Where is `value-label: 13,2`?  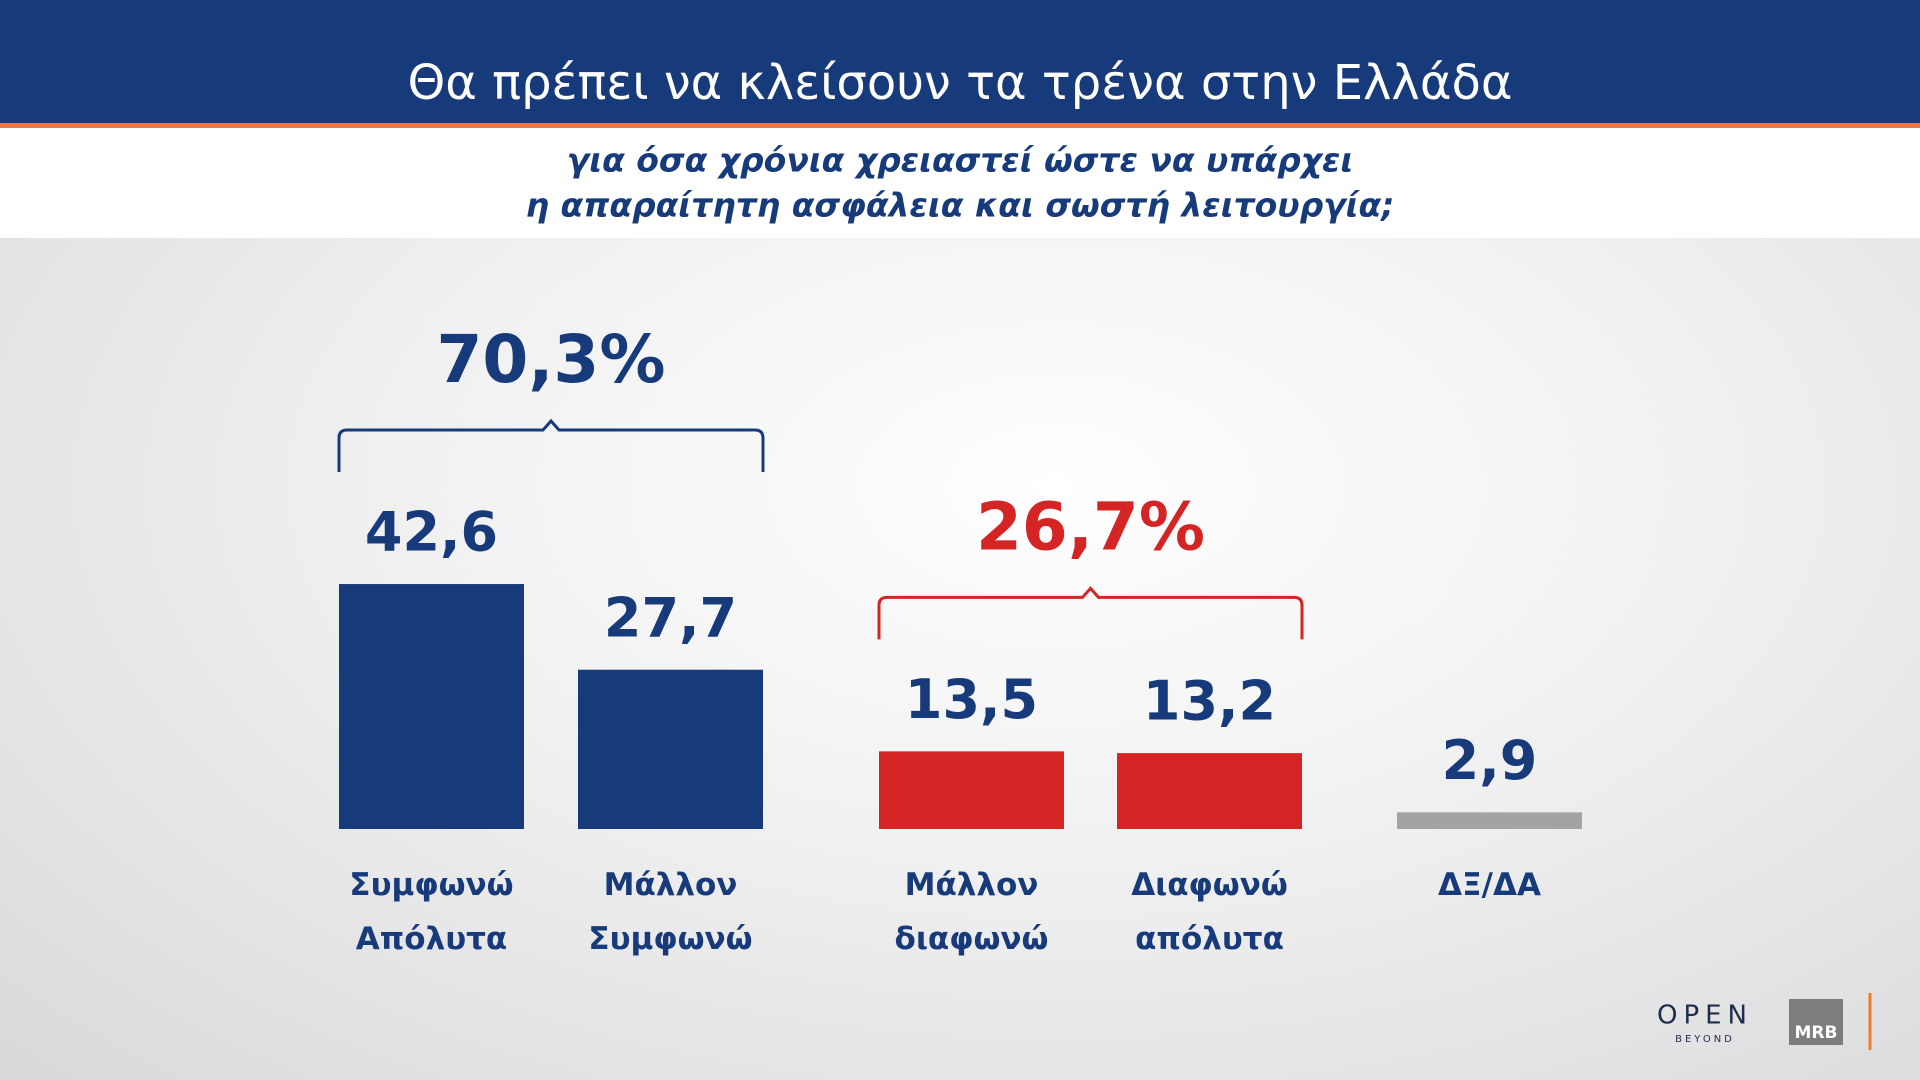 value-label: 13,2 is located at coordinates (1209, 701).